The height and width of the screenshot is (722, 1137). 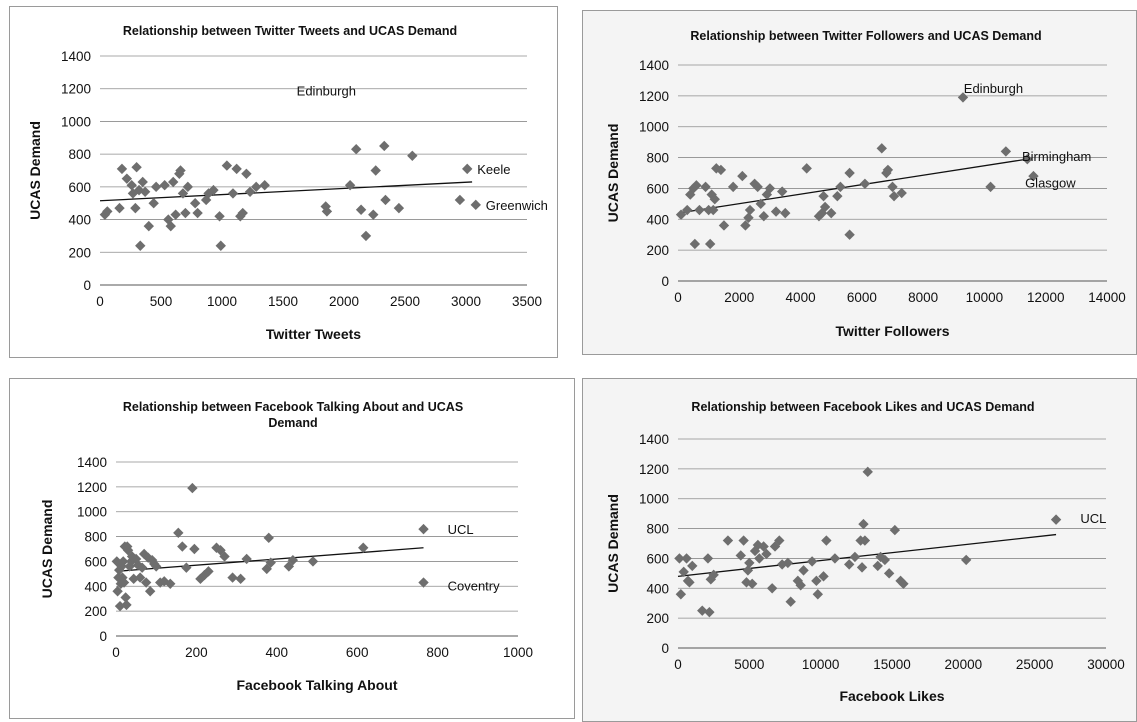 What do you see at coordinates (292, 423) in the screenshot?
I see `chart-title: Demand` at bounding box center [292, 423].